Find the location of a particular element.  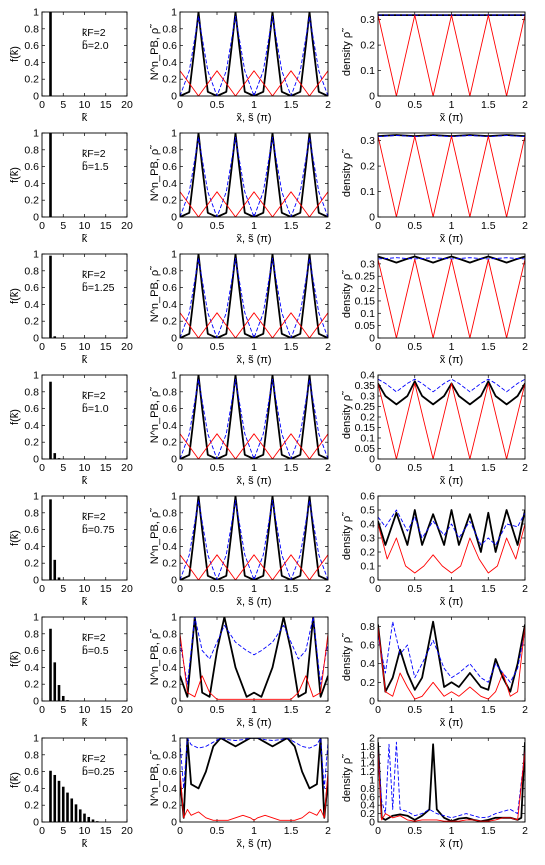

annotation-text: b̃=0.5 is located at coordinates (95, 650).